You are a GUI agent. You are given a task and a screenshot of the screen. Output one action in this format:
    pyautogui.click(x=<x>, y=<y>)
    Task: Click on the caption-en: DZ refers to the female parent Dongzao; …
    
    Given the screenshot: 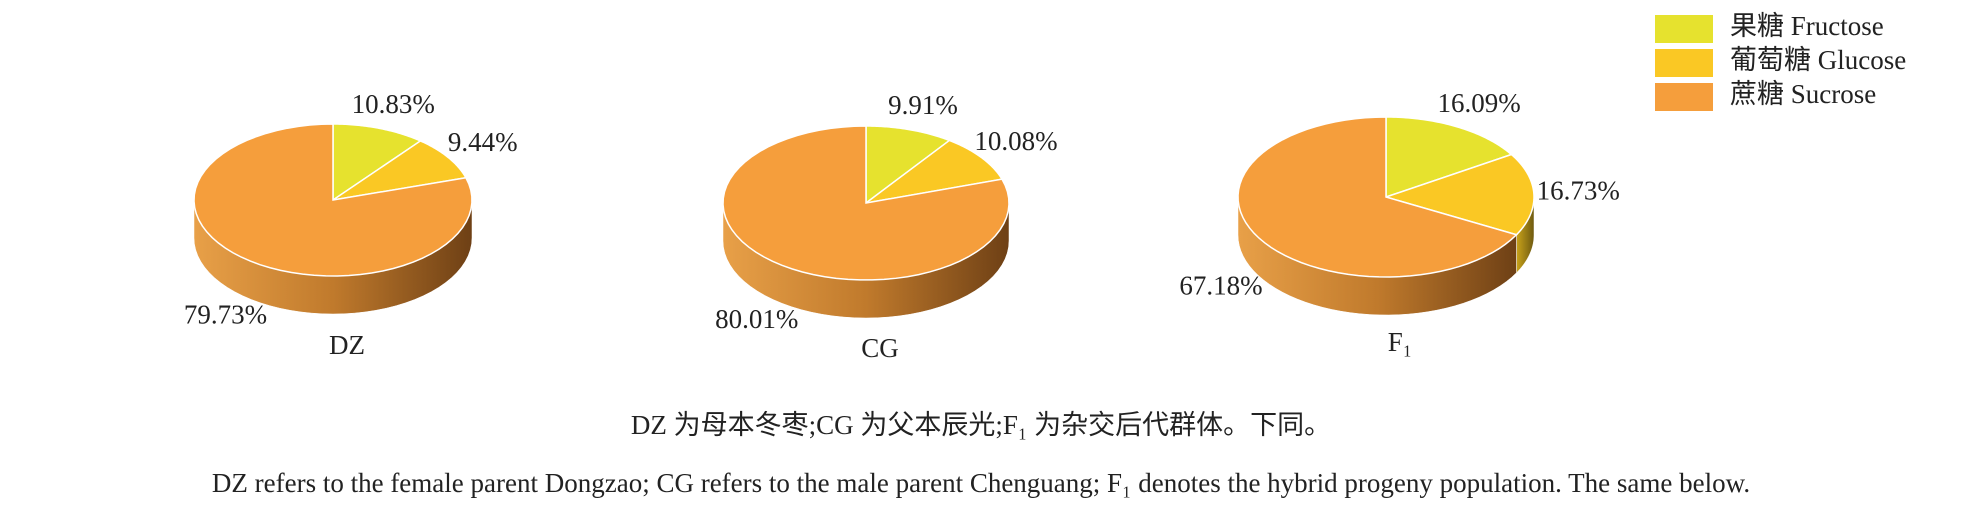 What is the action you would take?
    pyautogui.click(x=981, y=483)
    